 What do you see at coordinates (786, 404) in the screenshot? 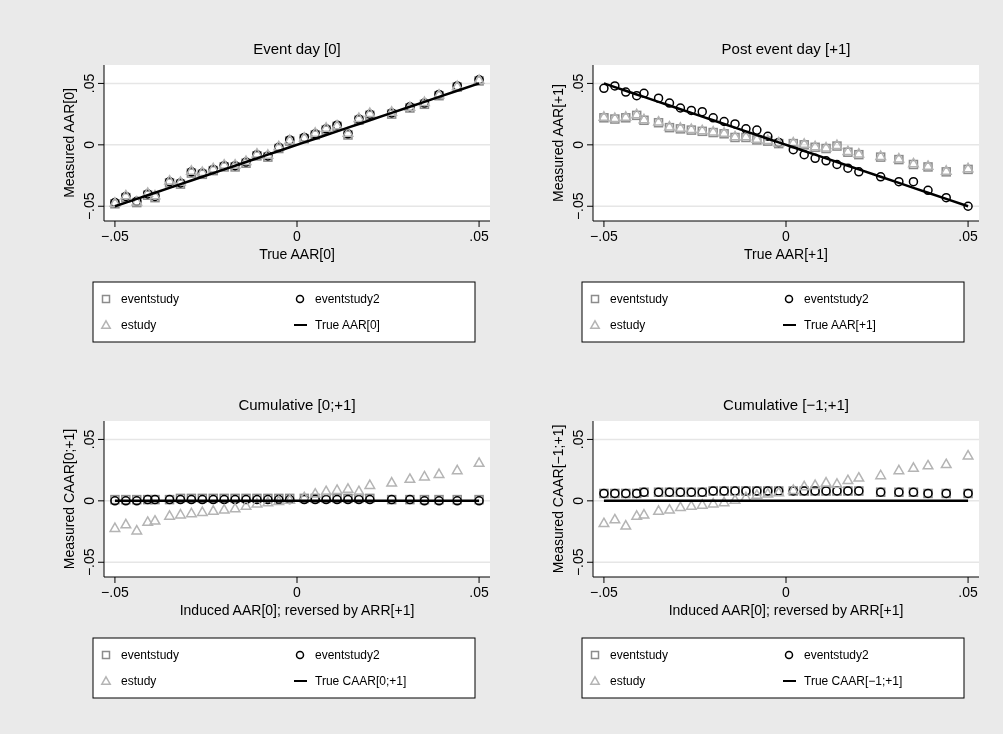
I see `chart-title: Cumulative [−1;+1]` at bounding box center [786, 404].